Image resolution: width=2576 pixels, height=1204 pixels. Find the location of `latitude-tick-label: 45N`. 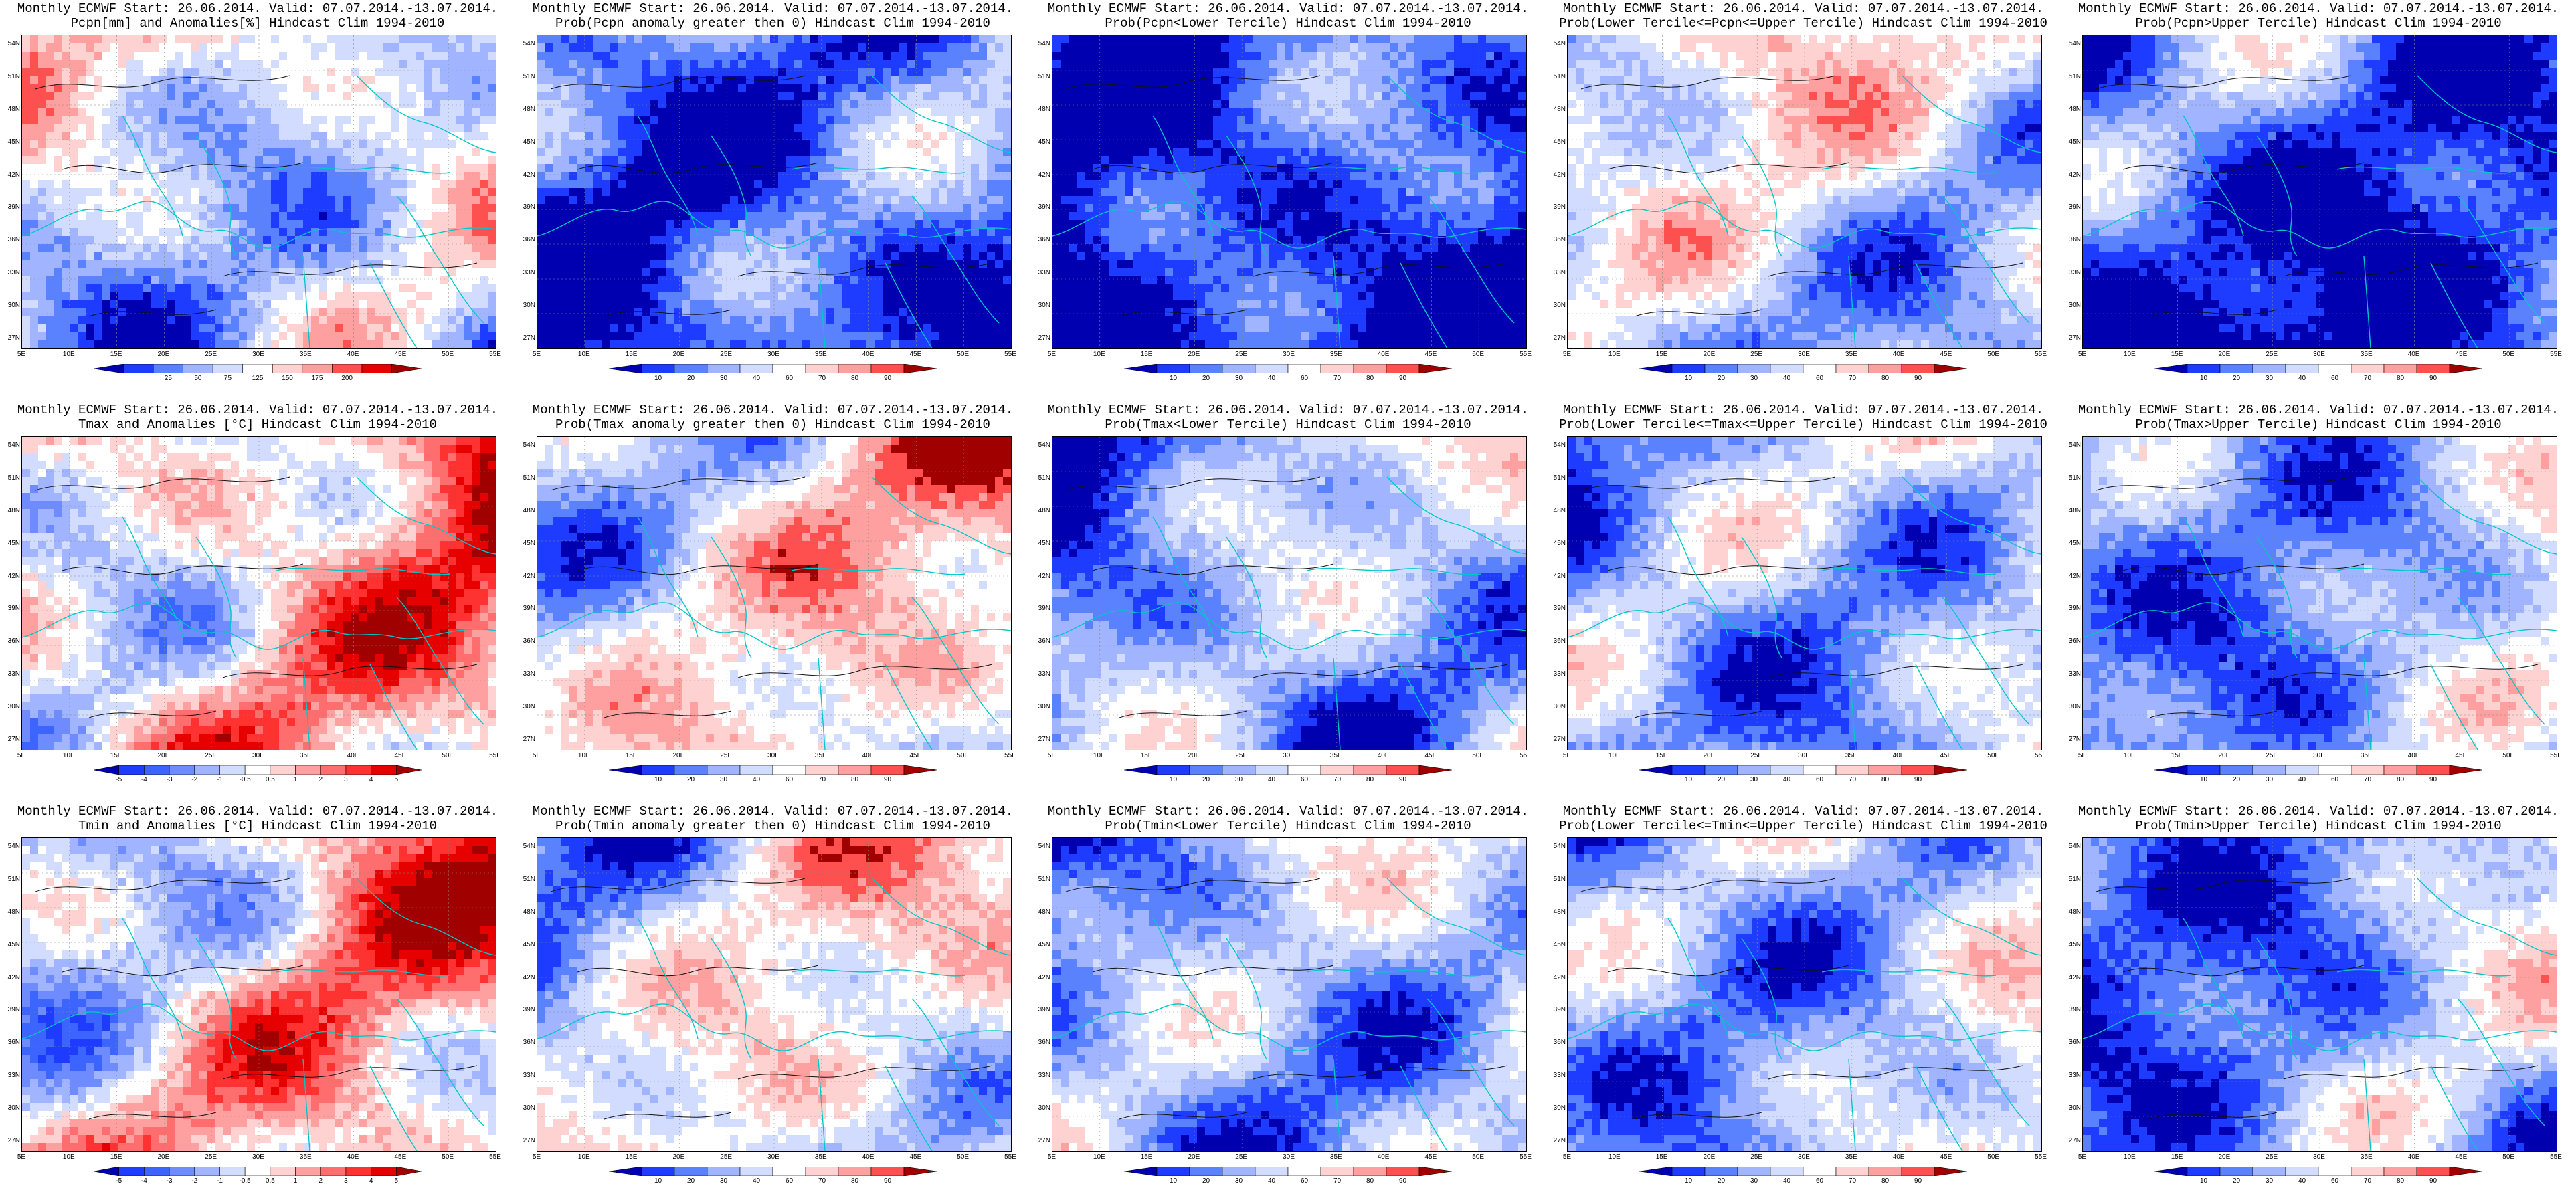

latitude-tick-label: 45N is located at coordinates (2072, 944).